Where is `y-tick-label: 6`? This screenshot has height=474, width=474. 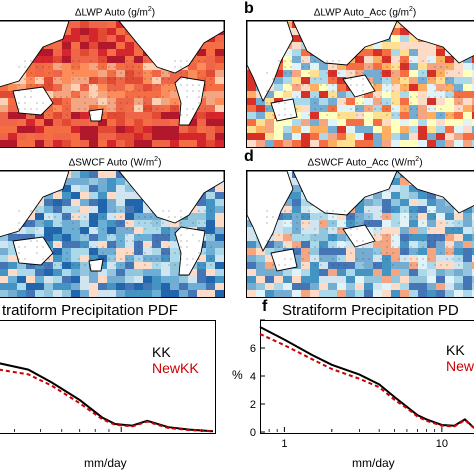
y-tick-label: 6 is located at coordinates (253, 349).